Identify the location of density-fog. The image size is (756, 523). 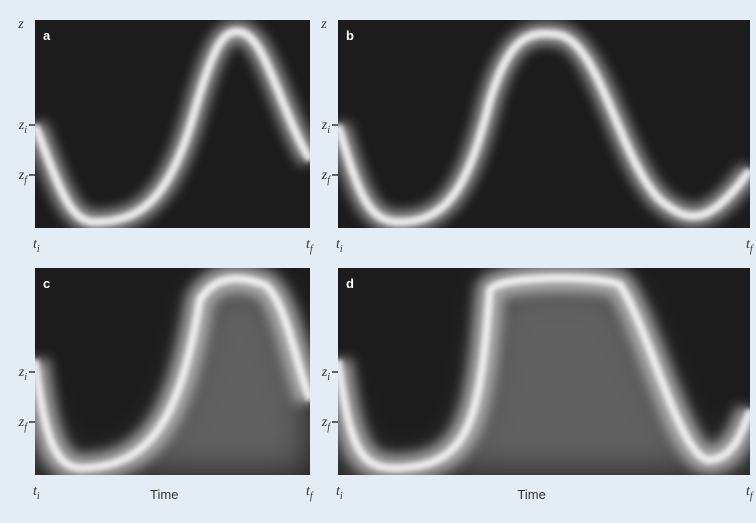
(172, 376).